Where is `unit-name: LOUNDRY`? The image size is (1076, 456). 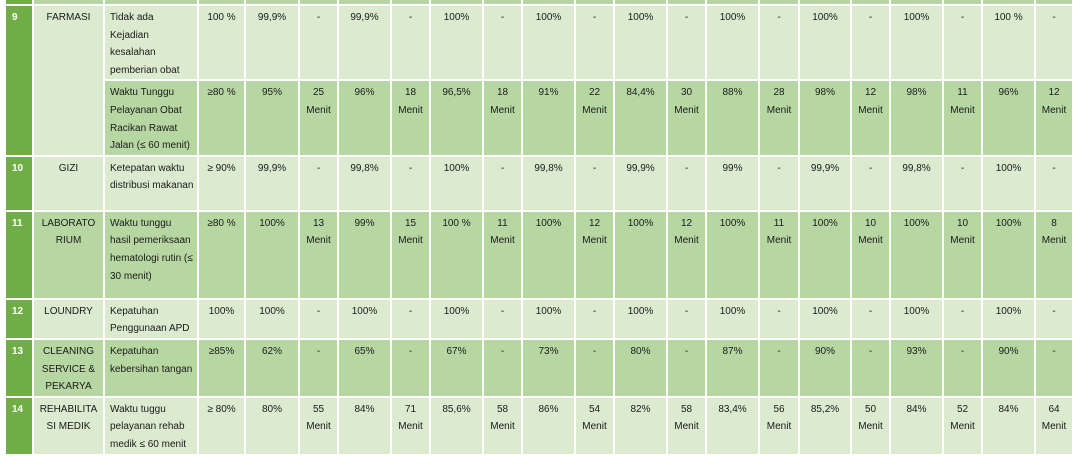
unit-name: LOUNDRY is located at coordinates (68, 318).